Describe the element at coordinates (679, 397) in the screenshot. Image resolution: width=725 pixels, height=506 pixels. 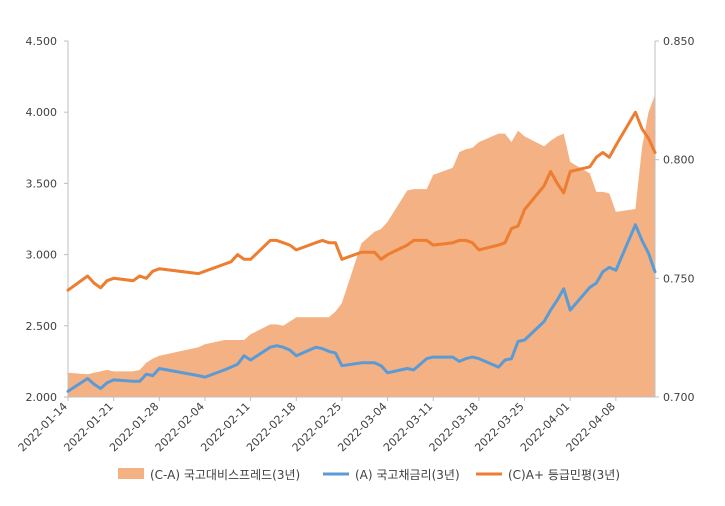
I see `right-axis-tick-label: 0.700` at that location.